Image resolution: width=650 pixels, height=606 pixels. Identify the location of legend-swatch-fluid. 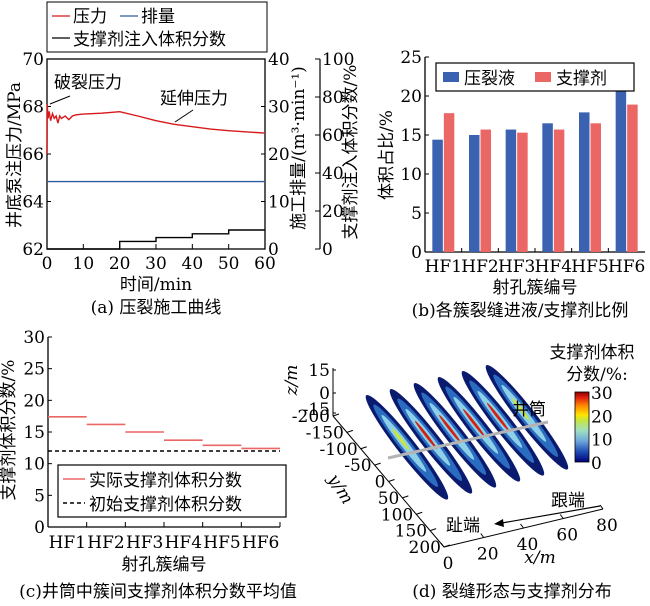
(451, 77).